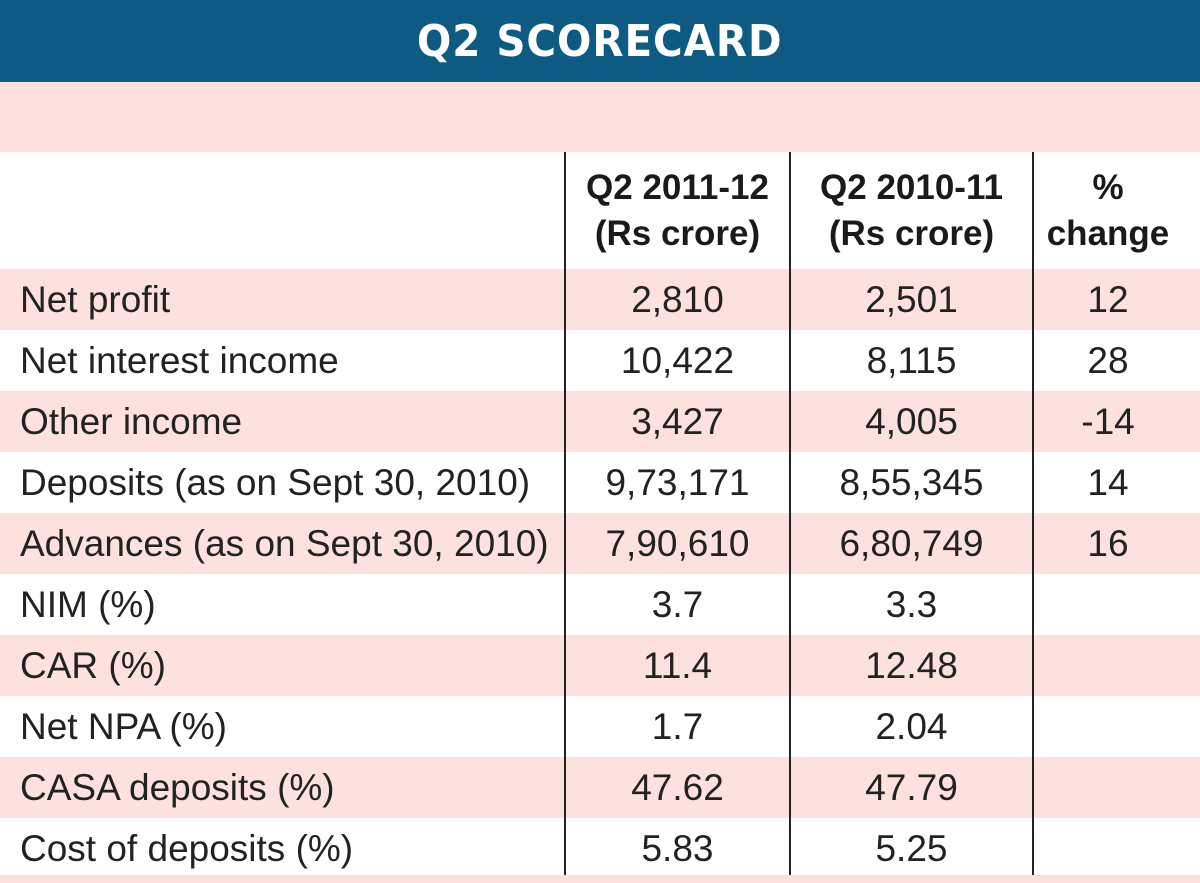 The height and width of the screenshot is (883, 1200). I want to click on row-label: Advances (as on Sept 30, 2010), so click(284, 543).